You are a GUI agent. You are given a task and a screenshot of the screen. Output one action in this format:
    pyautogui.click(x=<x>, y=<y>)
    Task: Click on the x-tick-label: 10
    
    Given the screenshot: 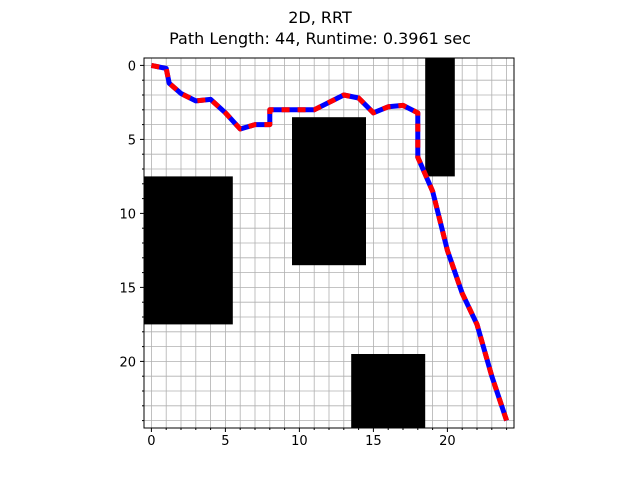 What is the action you would take?
    pyautogui.click(x=299, y=441)
    